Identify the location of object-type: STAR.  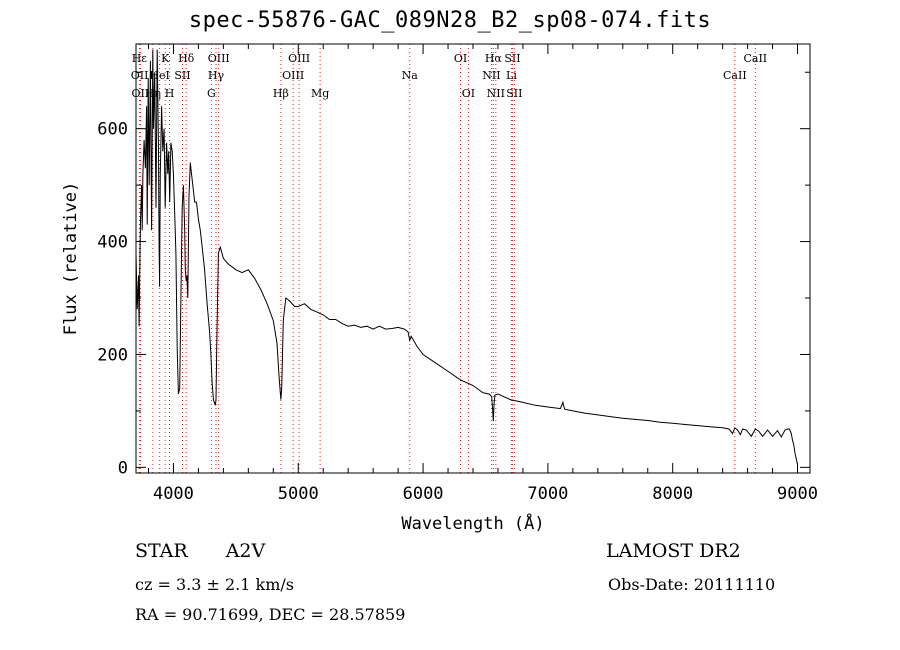
(161, 551).